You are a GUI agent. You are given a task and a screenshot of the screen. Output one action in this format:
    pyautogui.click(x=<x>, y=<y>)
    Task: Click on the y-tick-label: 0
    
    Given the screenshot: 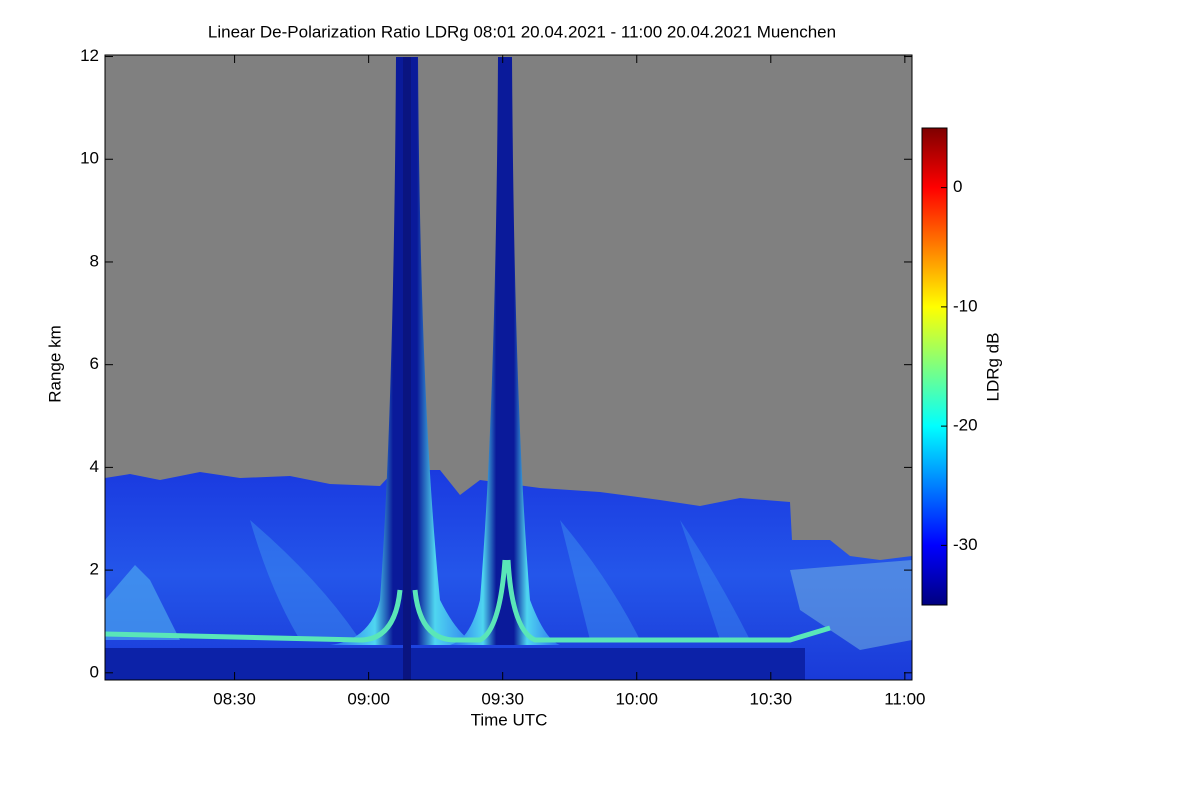 What is the action you would take?
    pyautogui.click(x=94, y=671)
    